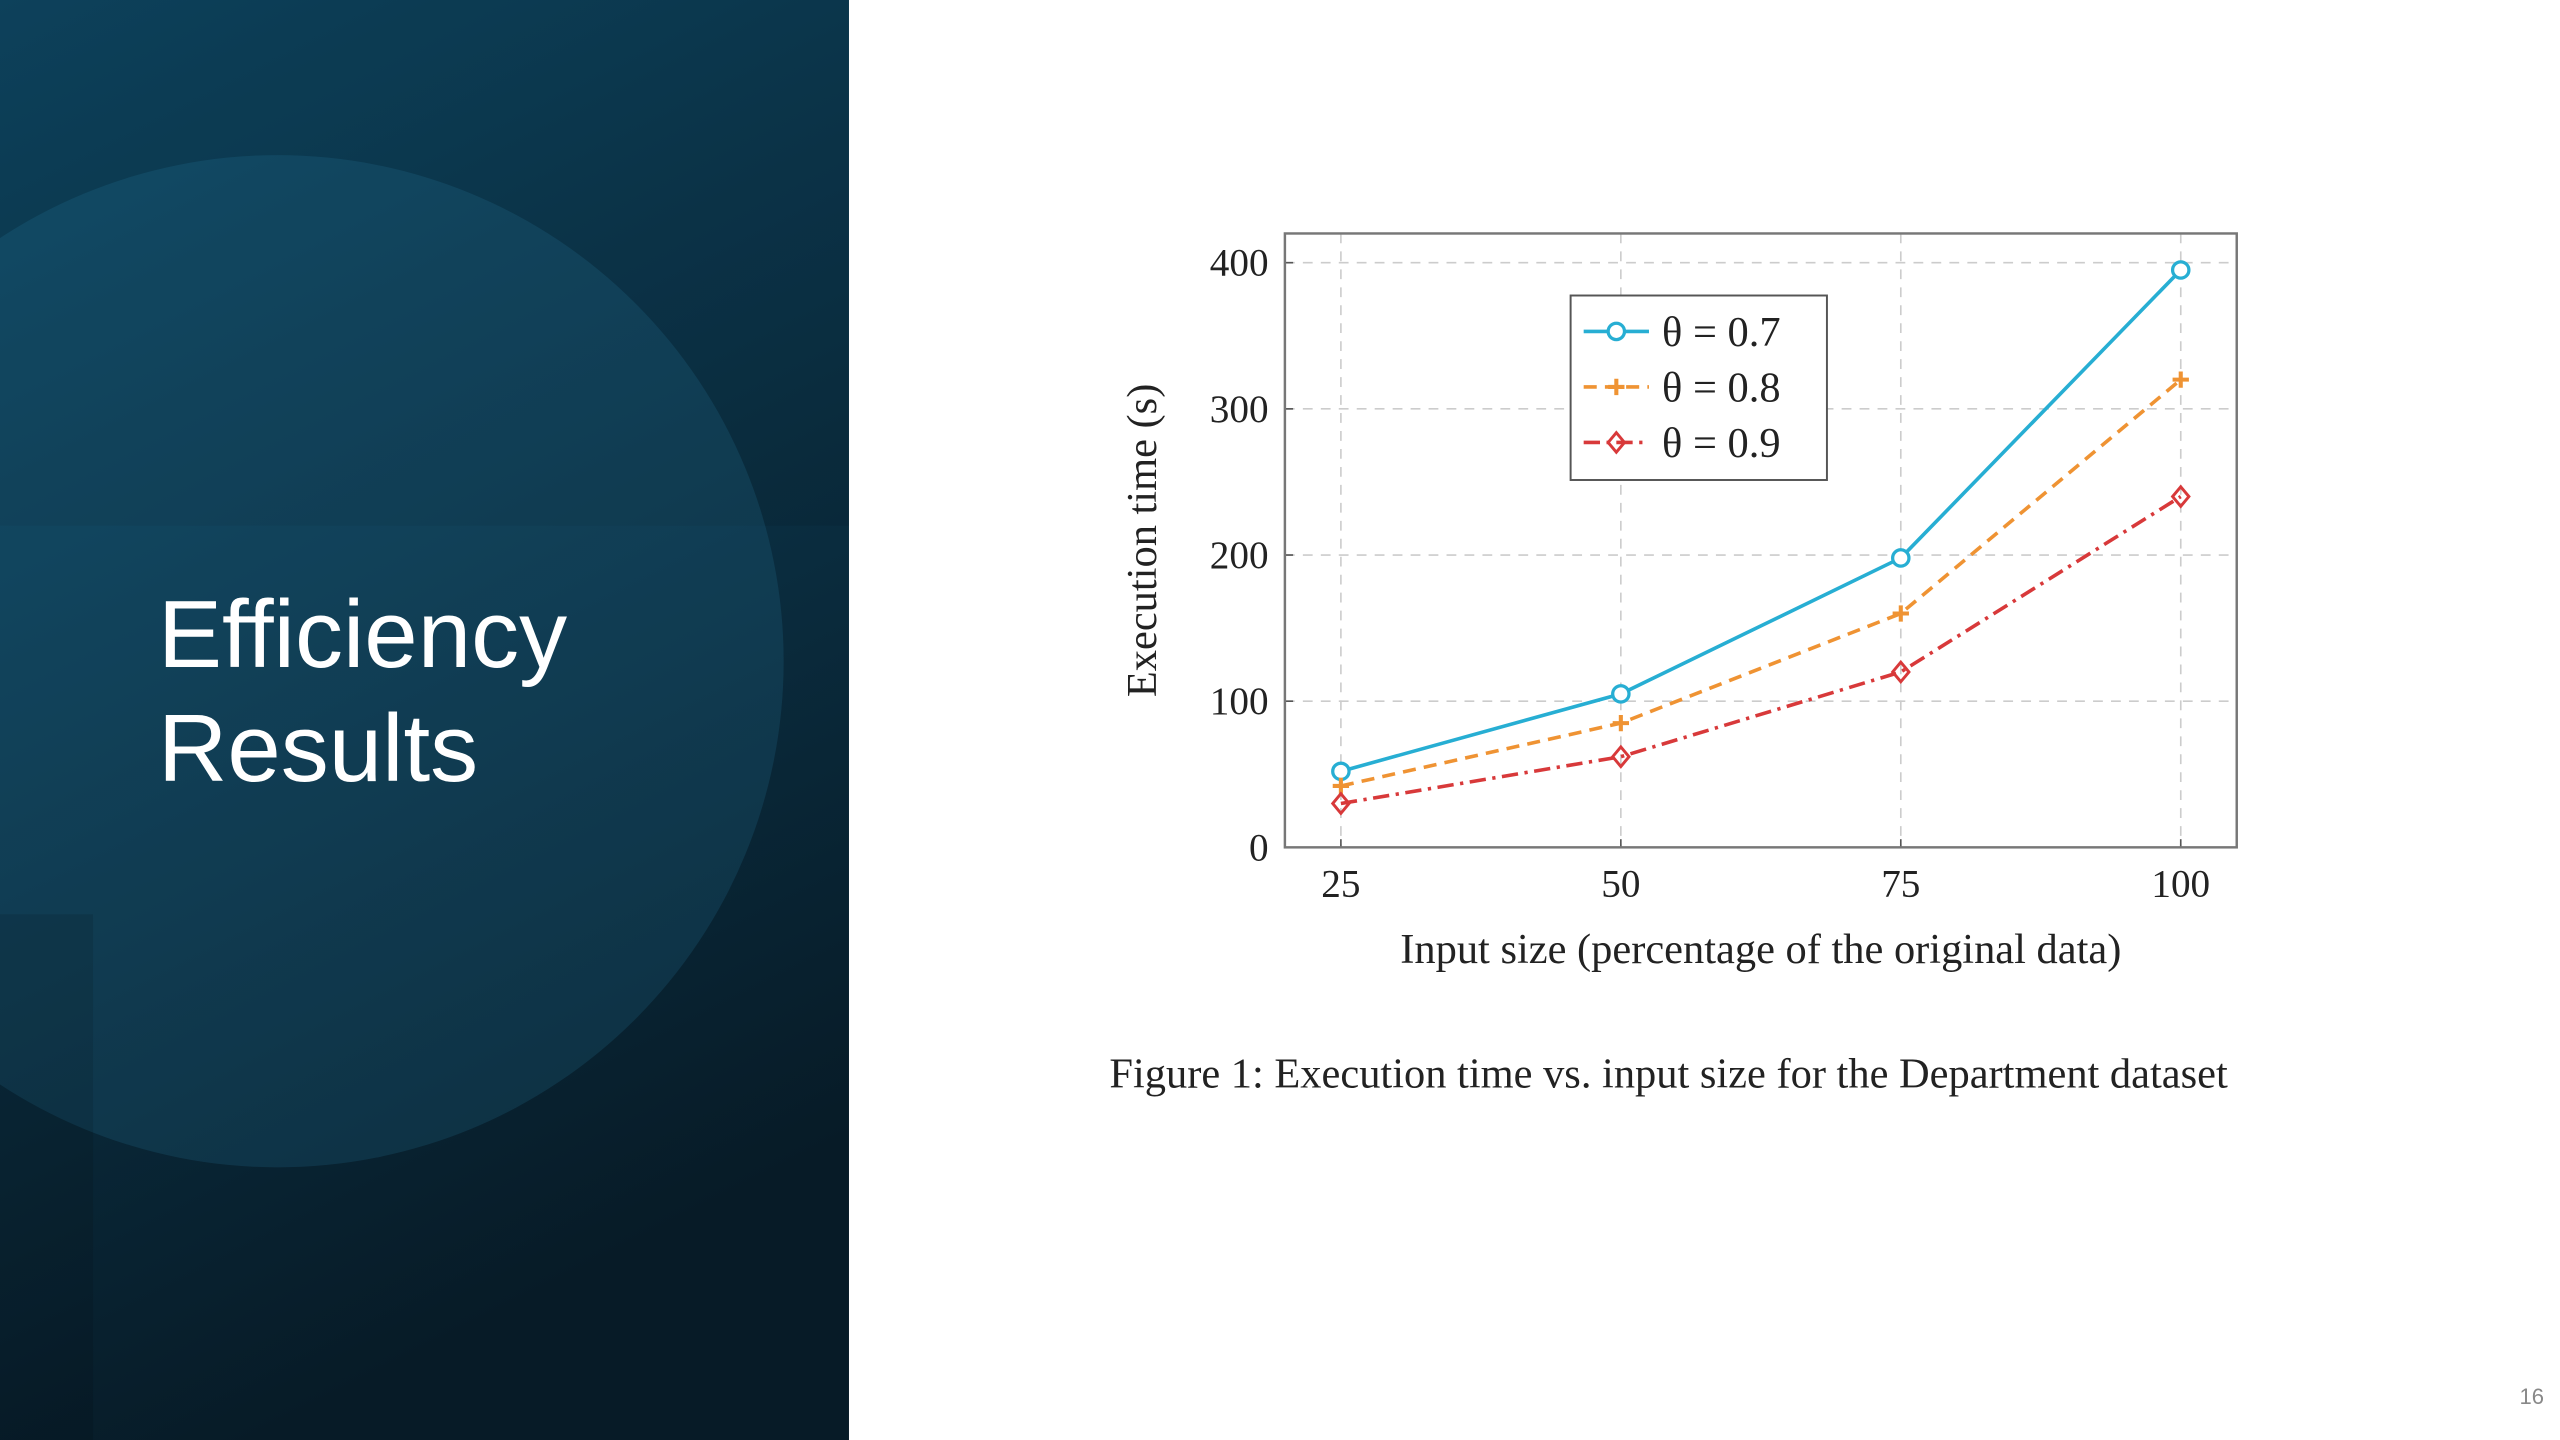  What do you see at coordinates (2531, 1396) in the screenshot?
I see `page-number: 16` at bounding box center [2531, 1396].